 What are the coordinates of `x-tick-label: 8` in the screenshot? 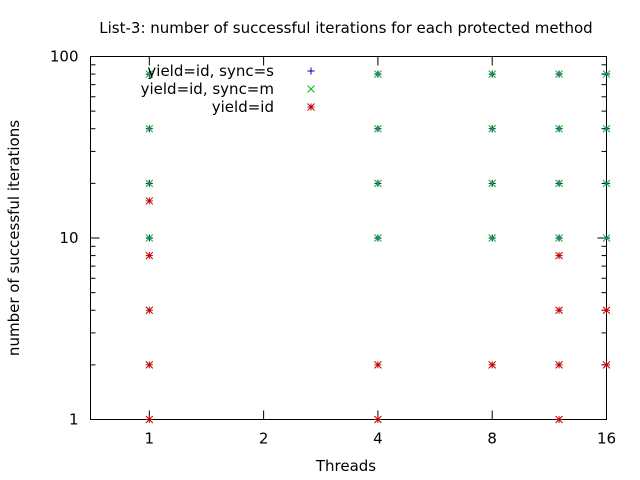 It's located at (492, 439).